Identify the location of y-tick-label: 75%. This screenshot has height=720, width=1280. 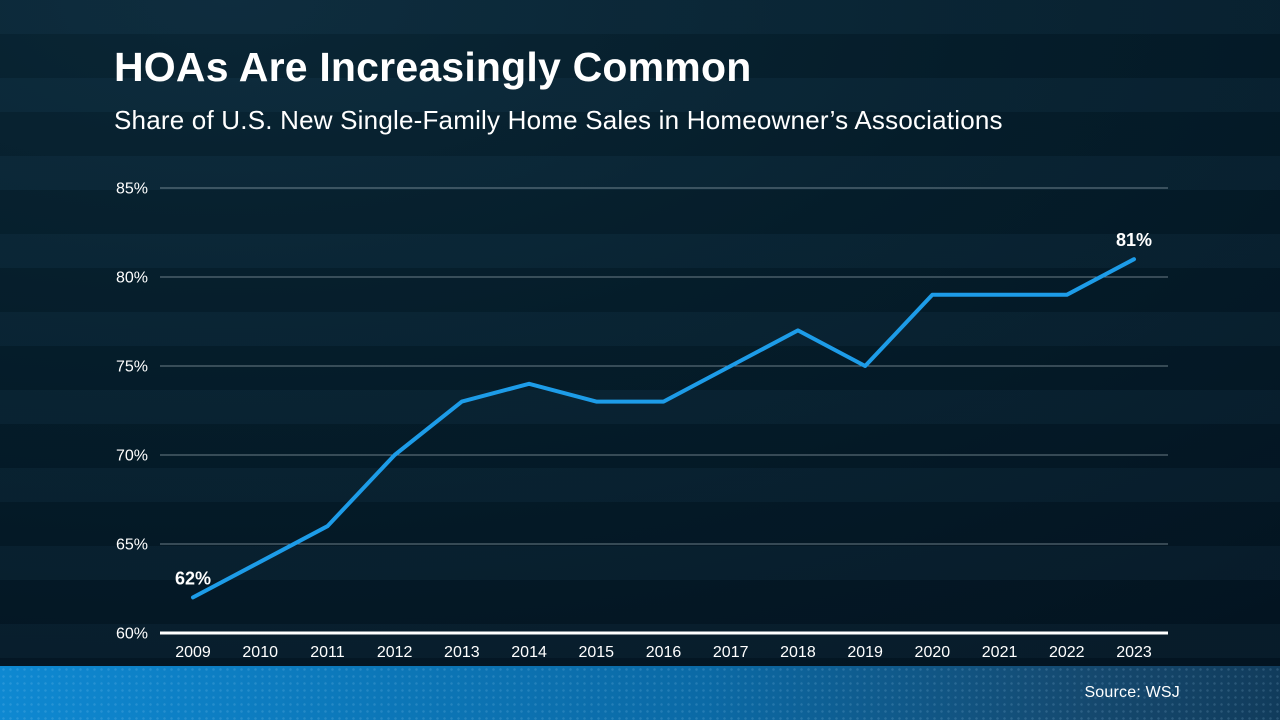
(132, 367).